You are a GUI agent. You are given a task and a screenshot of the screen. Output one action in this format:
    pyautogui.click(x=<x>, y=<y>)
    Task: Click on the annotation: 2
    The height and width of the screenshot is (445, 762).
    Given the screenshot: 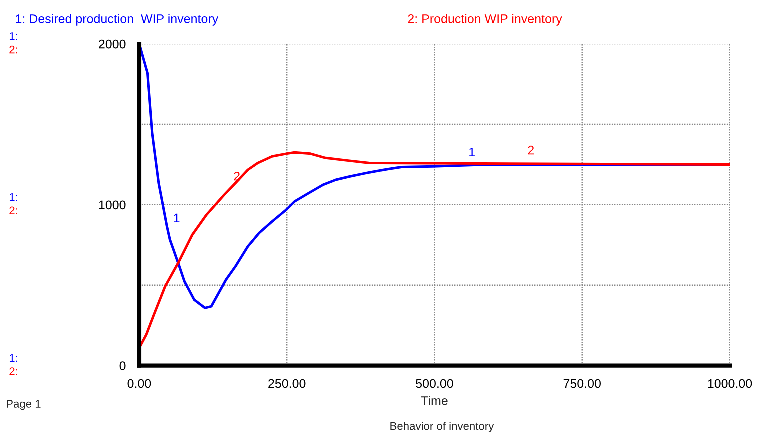 What is the action you would take?
    pyautogui.click(x=531, y=150)
    